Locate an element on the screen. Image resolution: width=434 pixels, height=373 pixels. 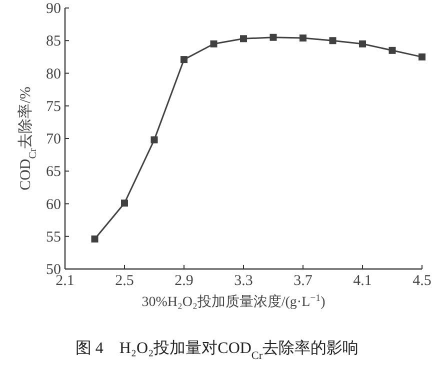
x-tick-label: 2.9 is located at coordinates (184, 281).